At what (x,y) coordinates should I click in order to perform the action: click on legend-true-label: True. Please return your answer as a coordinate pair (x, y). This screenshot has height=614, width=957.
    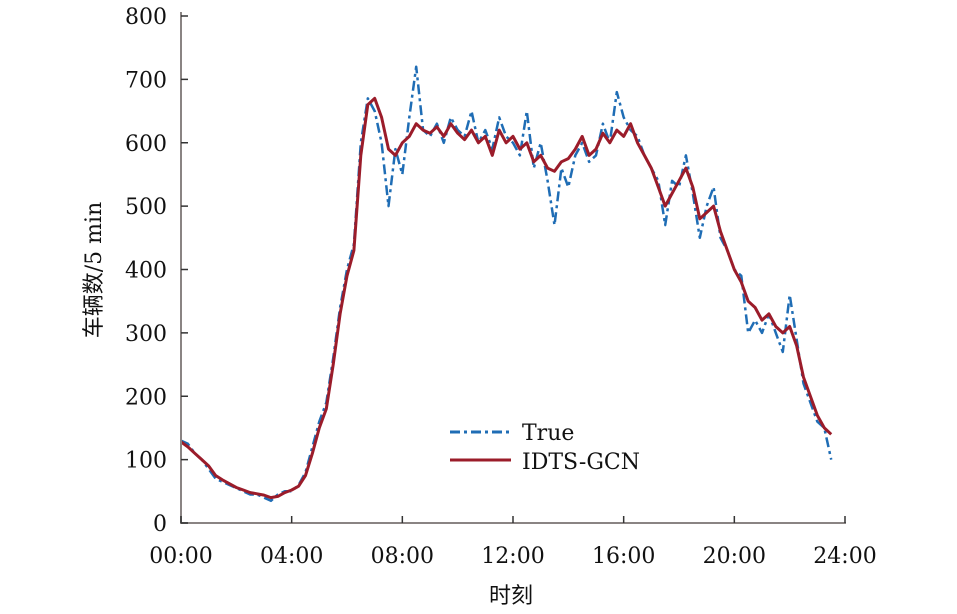
    Looking at the image, I should click on (548, 433).